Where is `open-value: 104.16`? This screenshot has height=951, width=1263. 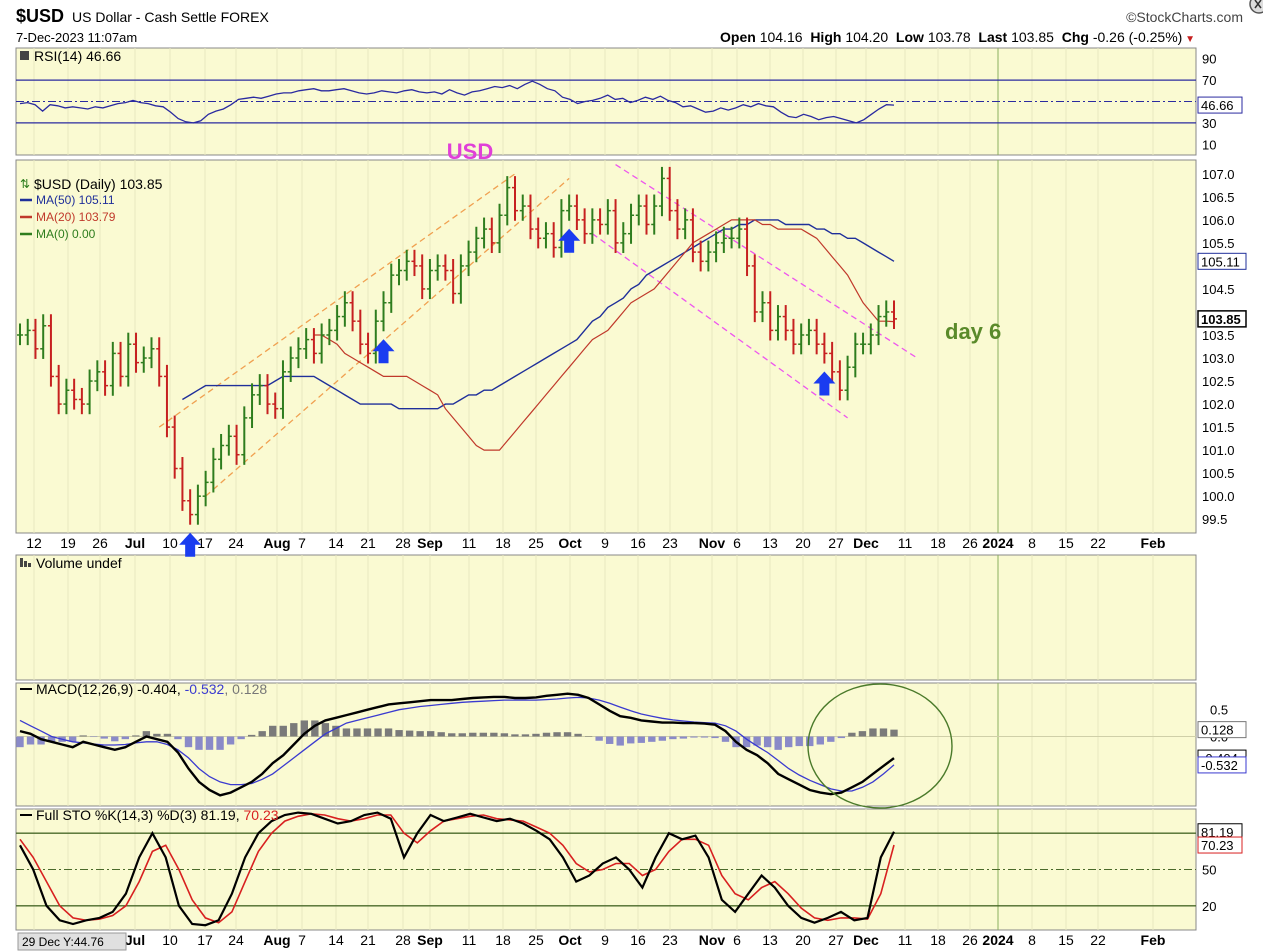
open-value: 104.16 is located at coordinates (781, 37).